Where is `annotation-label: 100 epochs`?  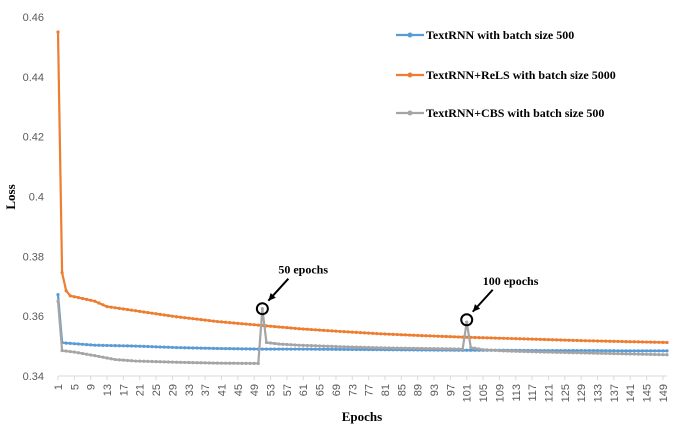 annotation-label: 100 epochs is located at coordinates (511, 281).